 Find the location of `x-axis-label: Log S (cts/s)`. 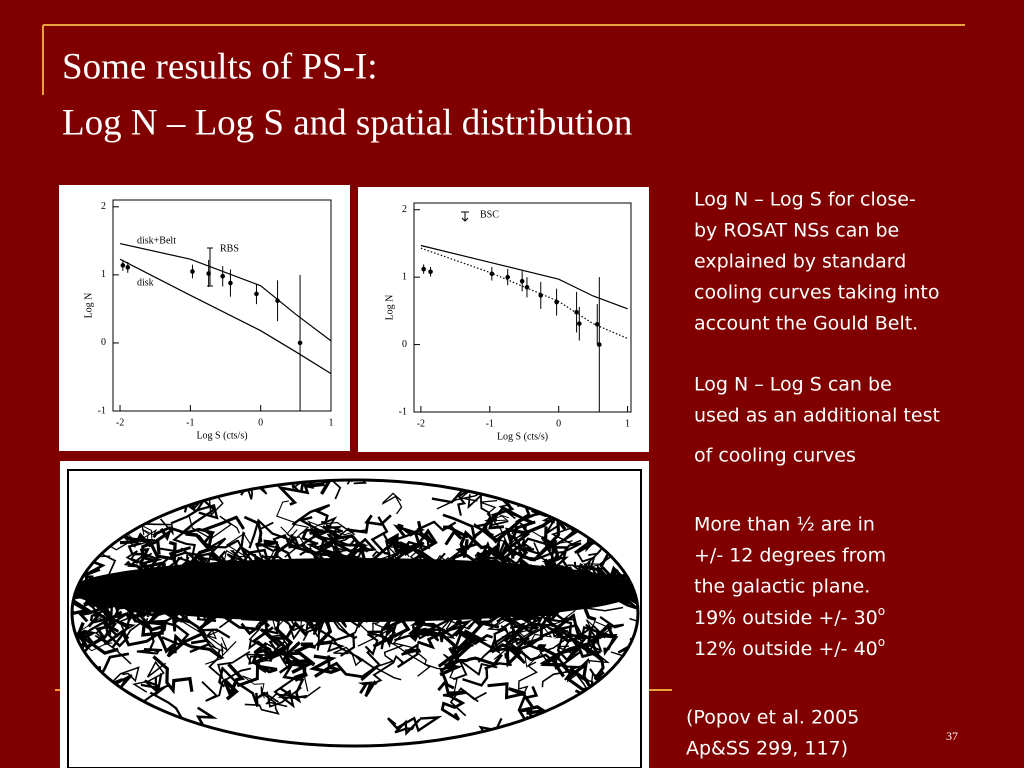

x-axis-label: Log S (cts/s) is located at coordinates (522, 436).